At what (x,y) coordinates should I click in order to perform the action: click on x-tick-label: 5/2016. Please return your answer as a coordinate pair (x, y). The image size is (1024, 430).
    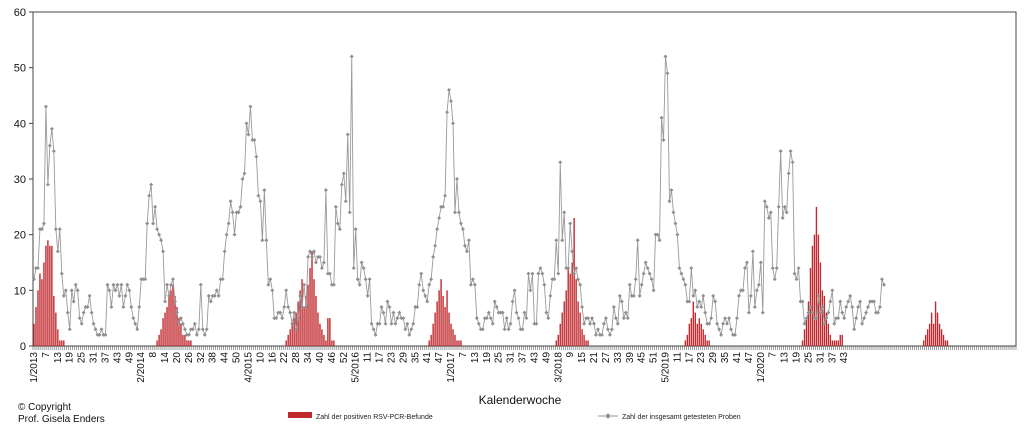
    Looking at the image, I should click on (356, 367).